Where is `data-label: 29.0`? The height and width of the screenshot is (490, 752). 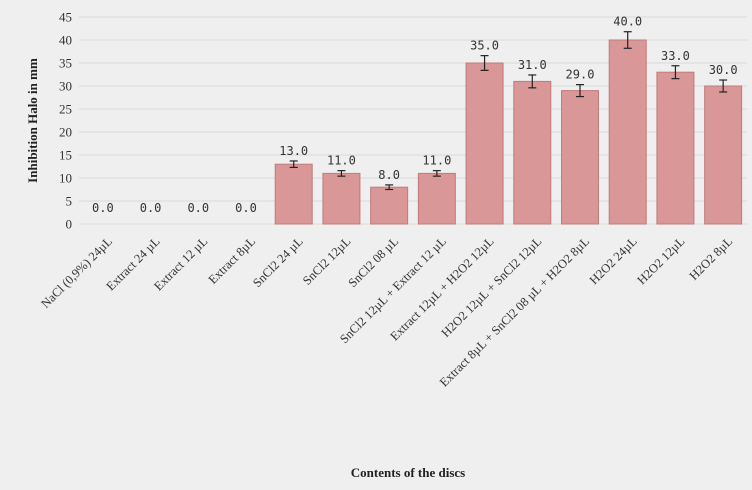
data-label: 29.0 is located at coordinates (580, 75).